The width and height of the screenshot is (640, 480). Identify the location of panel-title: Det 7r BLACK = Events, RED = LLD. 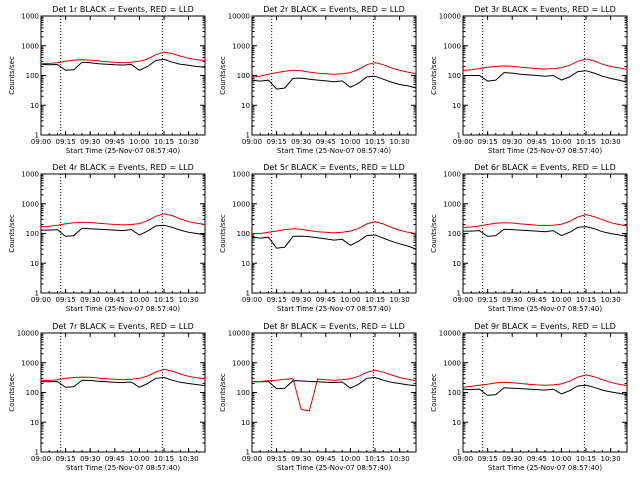
(123, 326).